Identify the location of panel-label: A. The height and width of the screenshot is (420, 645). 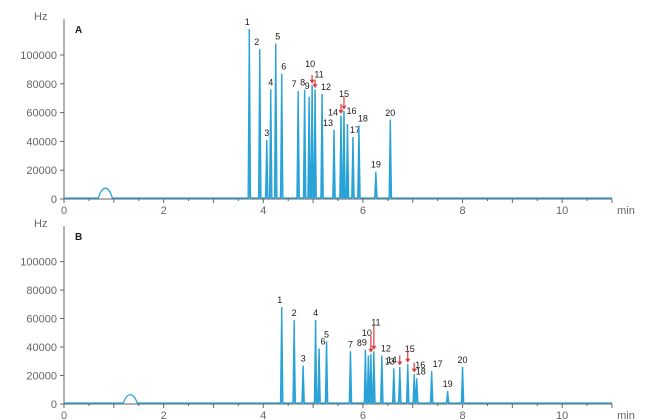
(78, 30).